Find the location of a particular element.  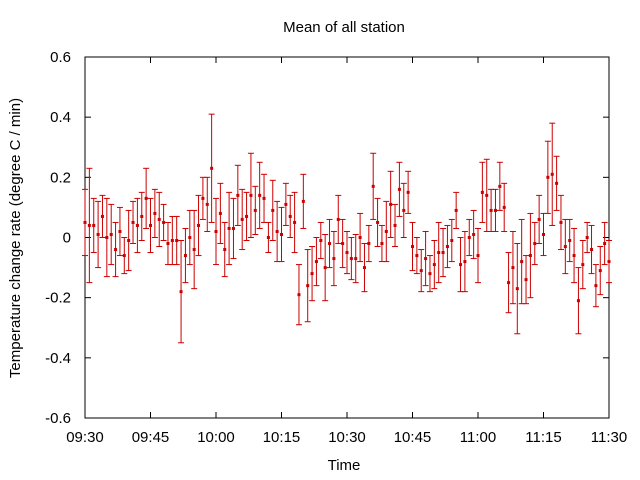

x-tick-label: 10:00 is located at coordinates (216, 437).